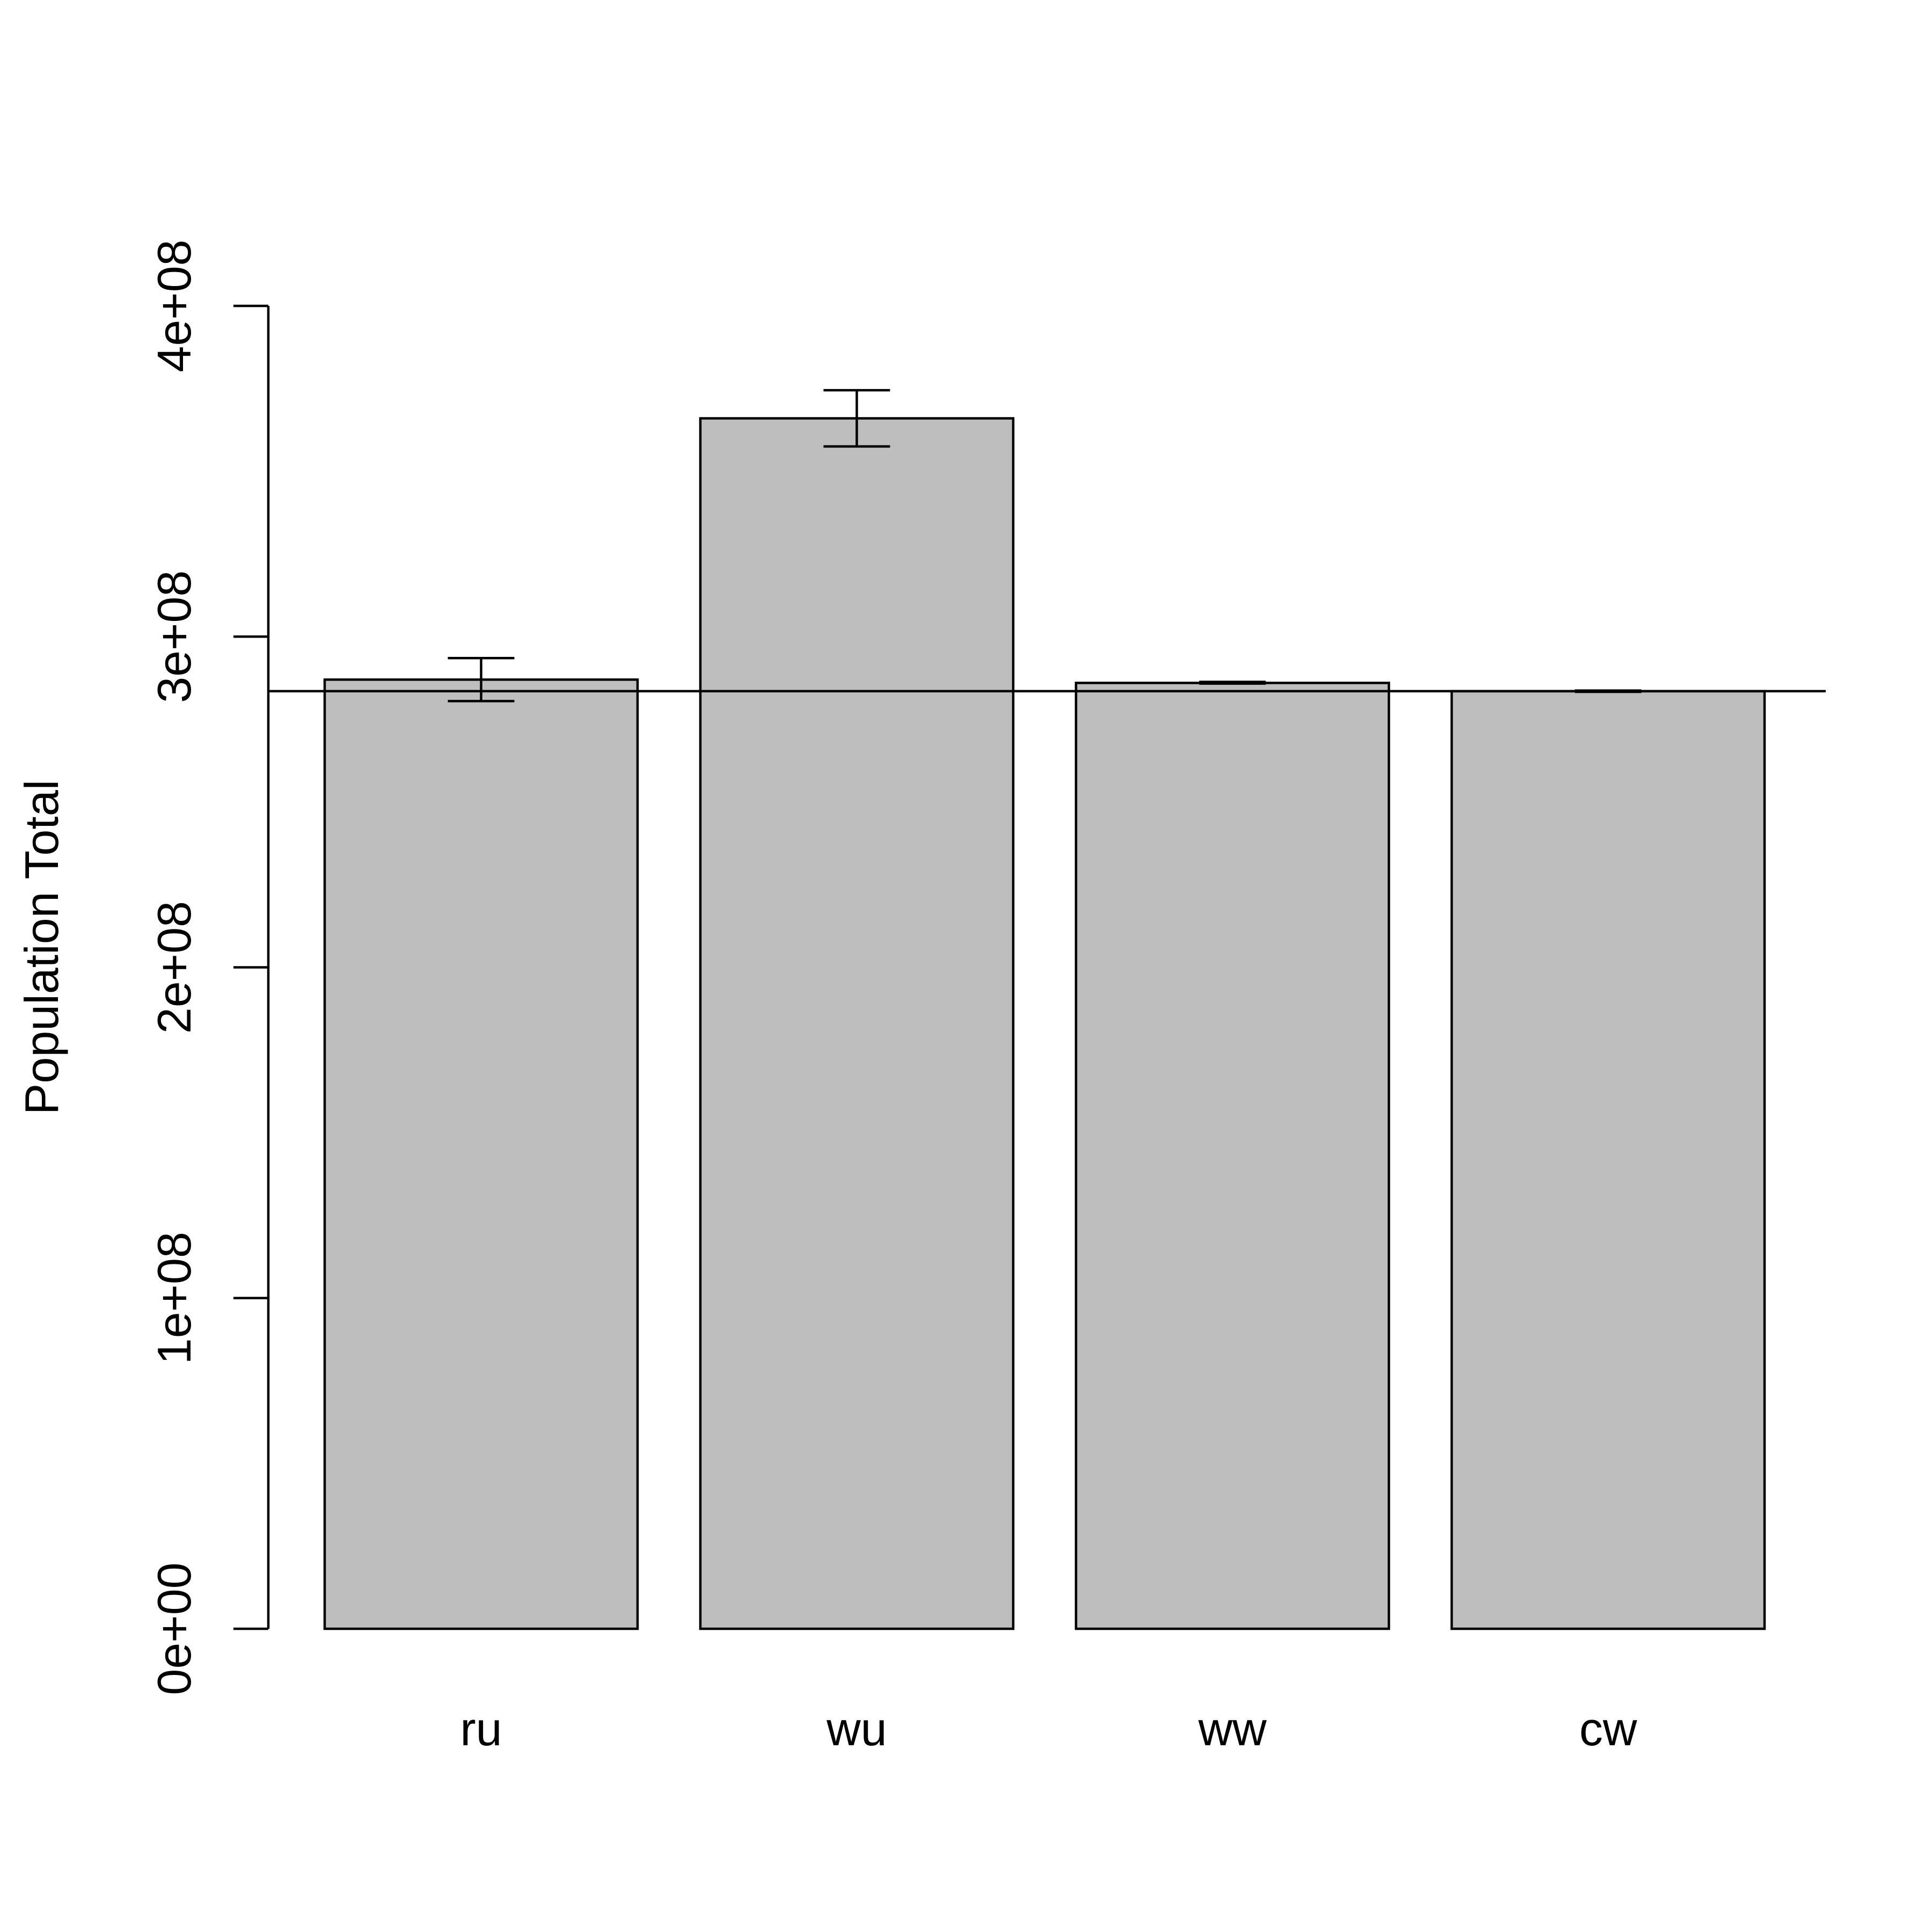 The image size is (1932, 1932). What do you see at coordinates (857, 1023) in the screenshot?
I see `bar-wu` at bounding box center [857, 1023].